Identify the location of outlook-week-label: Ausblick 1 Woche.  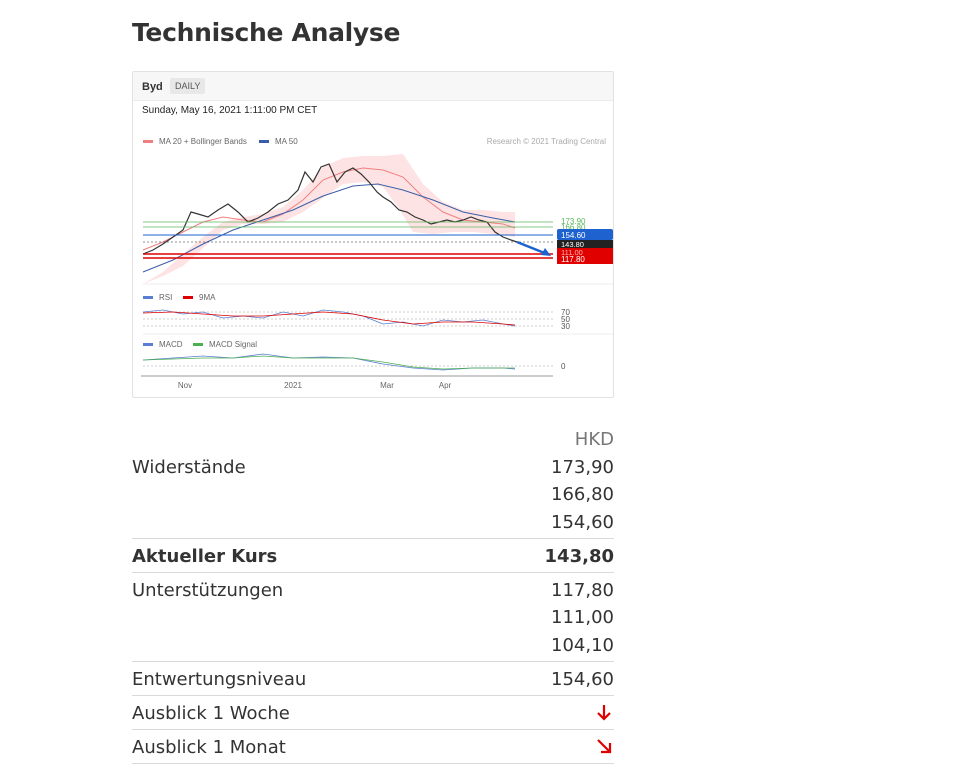
(211, 713).